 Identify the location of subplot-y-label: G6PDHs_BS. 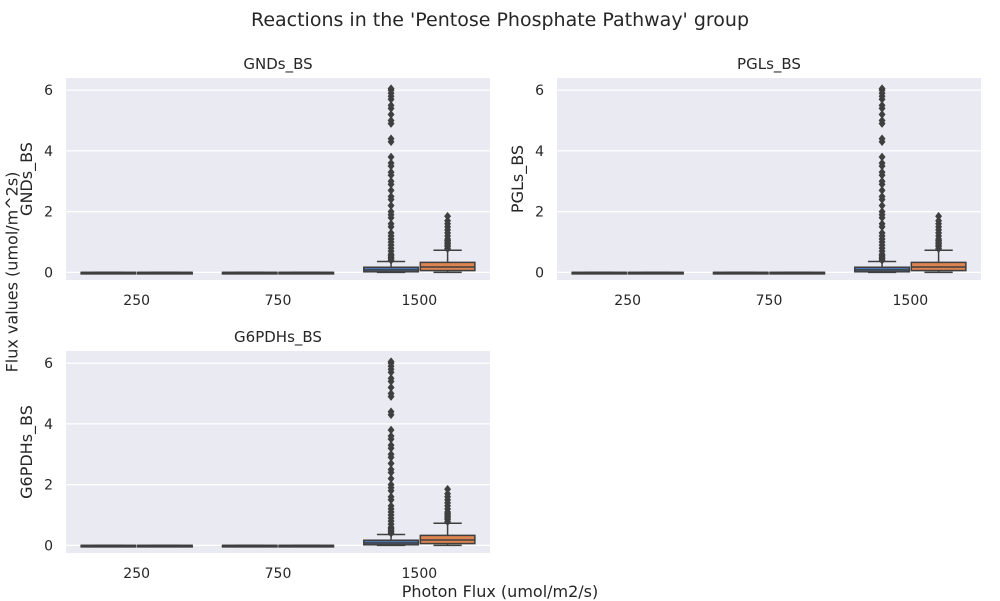
(27, 452).